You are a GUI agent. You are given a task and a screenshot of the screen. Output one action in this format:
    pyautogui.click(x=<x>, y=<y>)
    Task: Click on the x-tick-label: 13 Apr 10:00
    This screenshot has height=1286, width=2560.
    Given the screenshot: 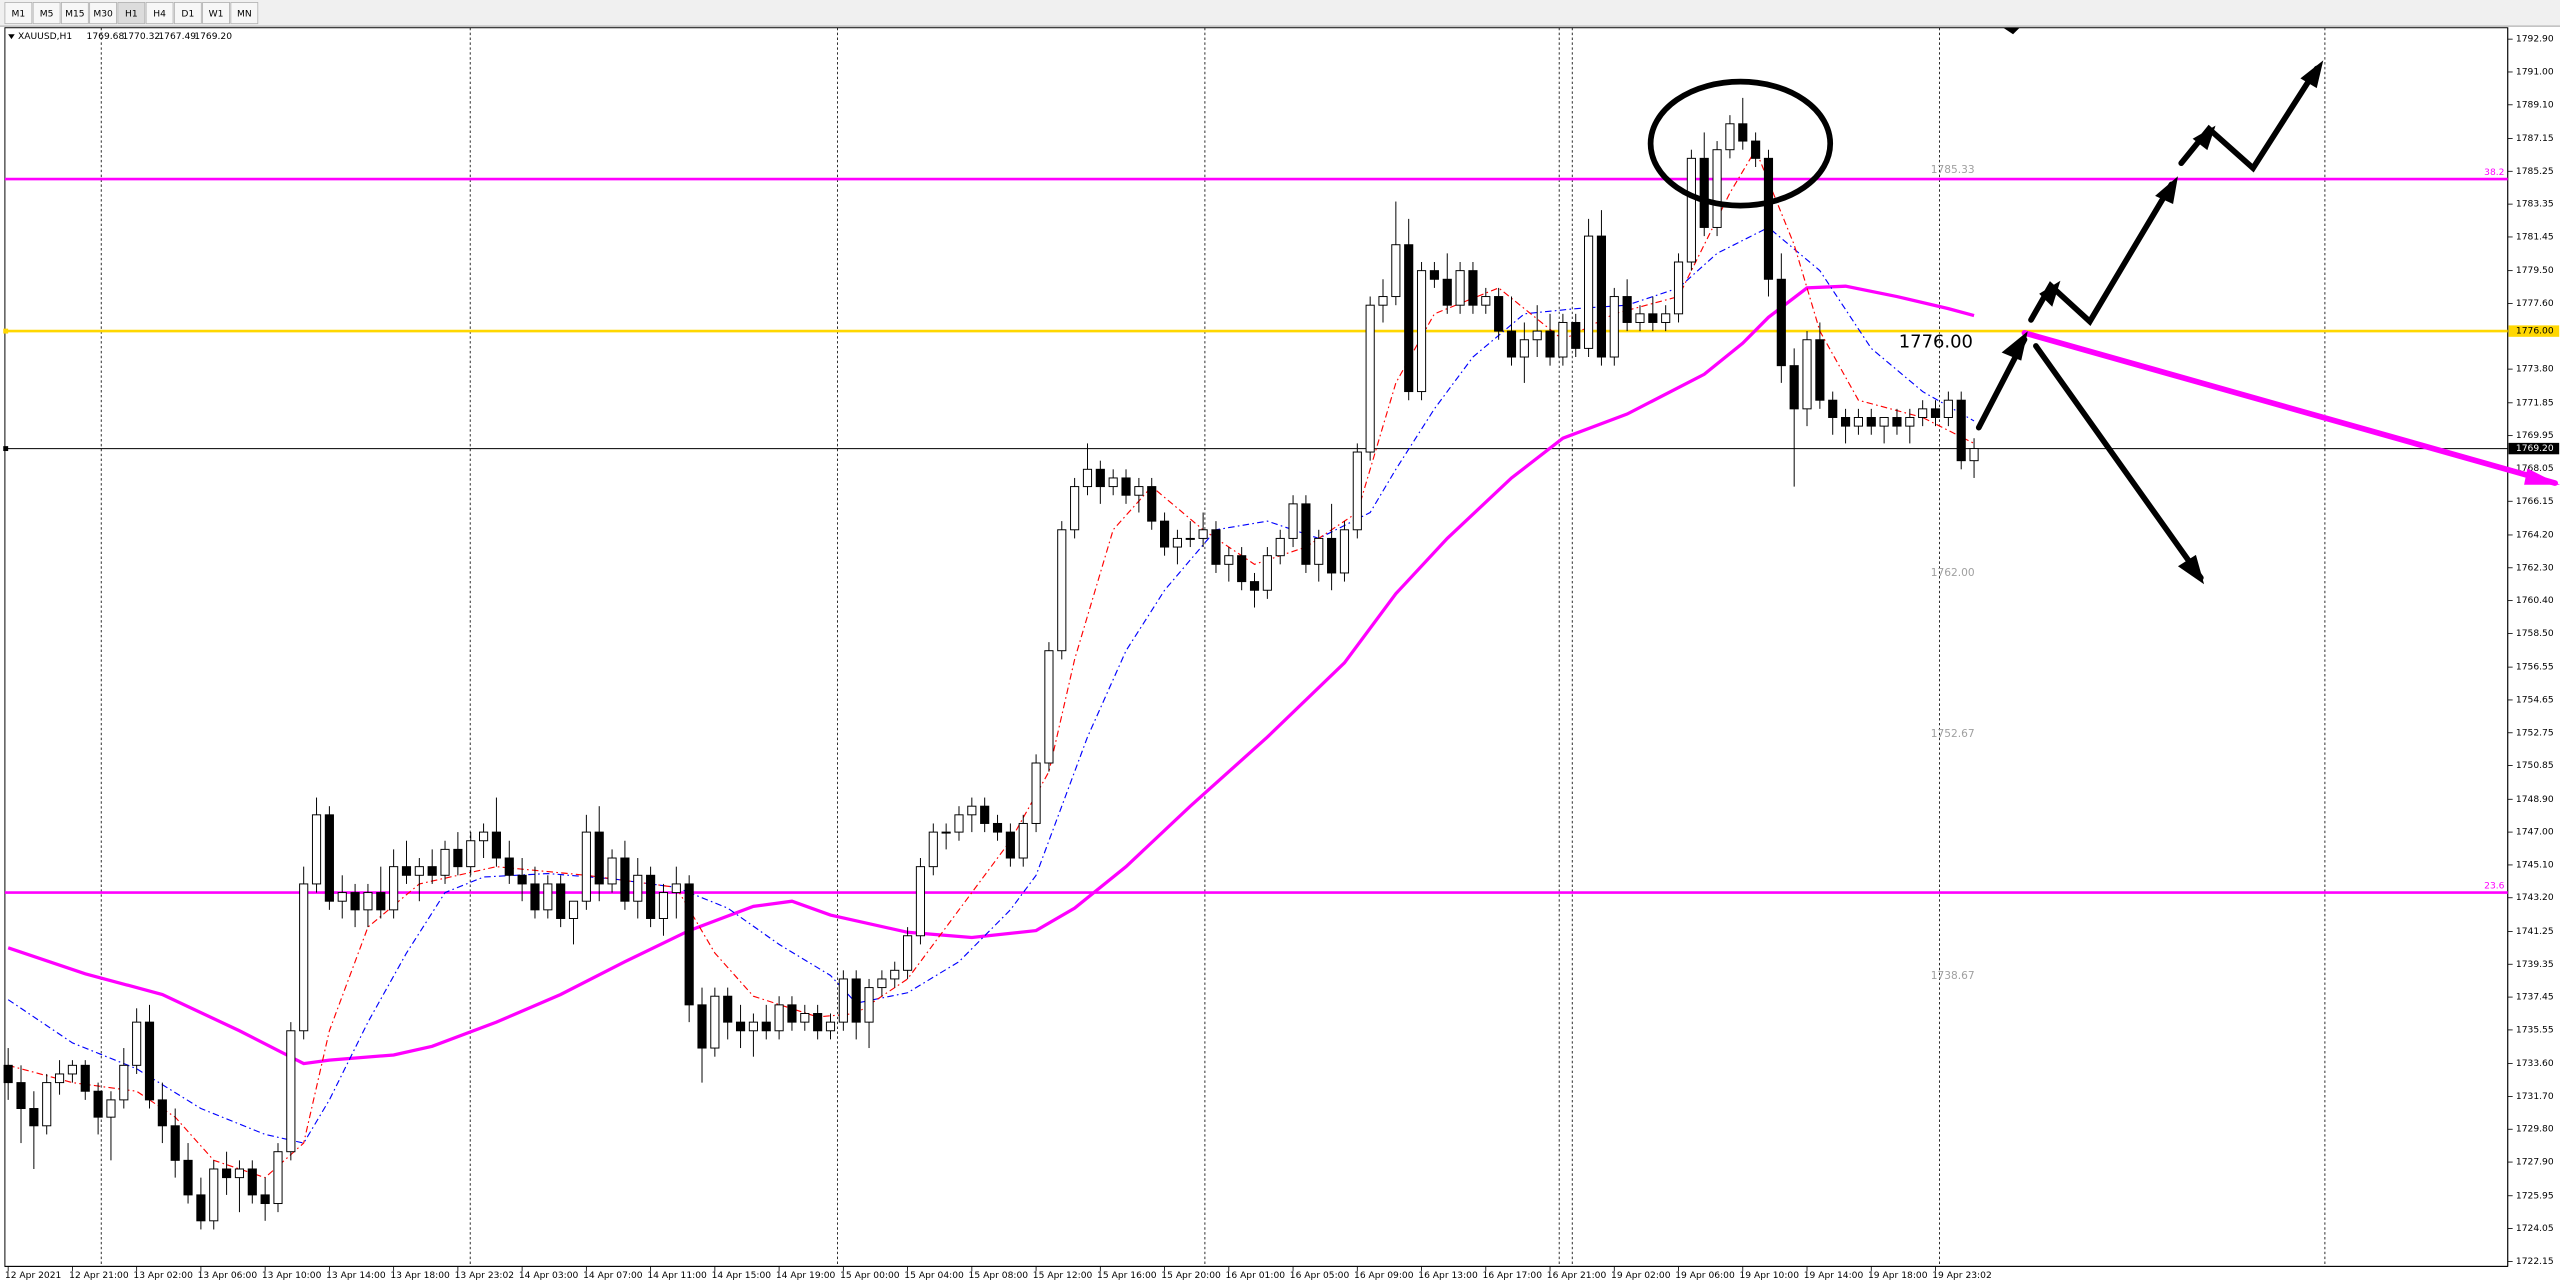 What is the action you would take?
    pyautogui.click(x=292, y=1276)
    